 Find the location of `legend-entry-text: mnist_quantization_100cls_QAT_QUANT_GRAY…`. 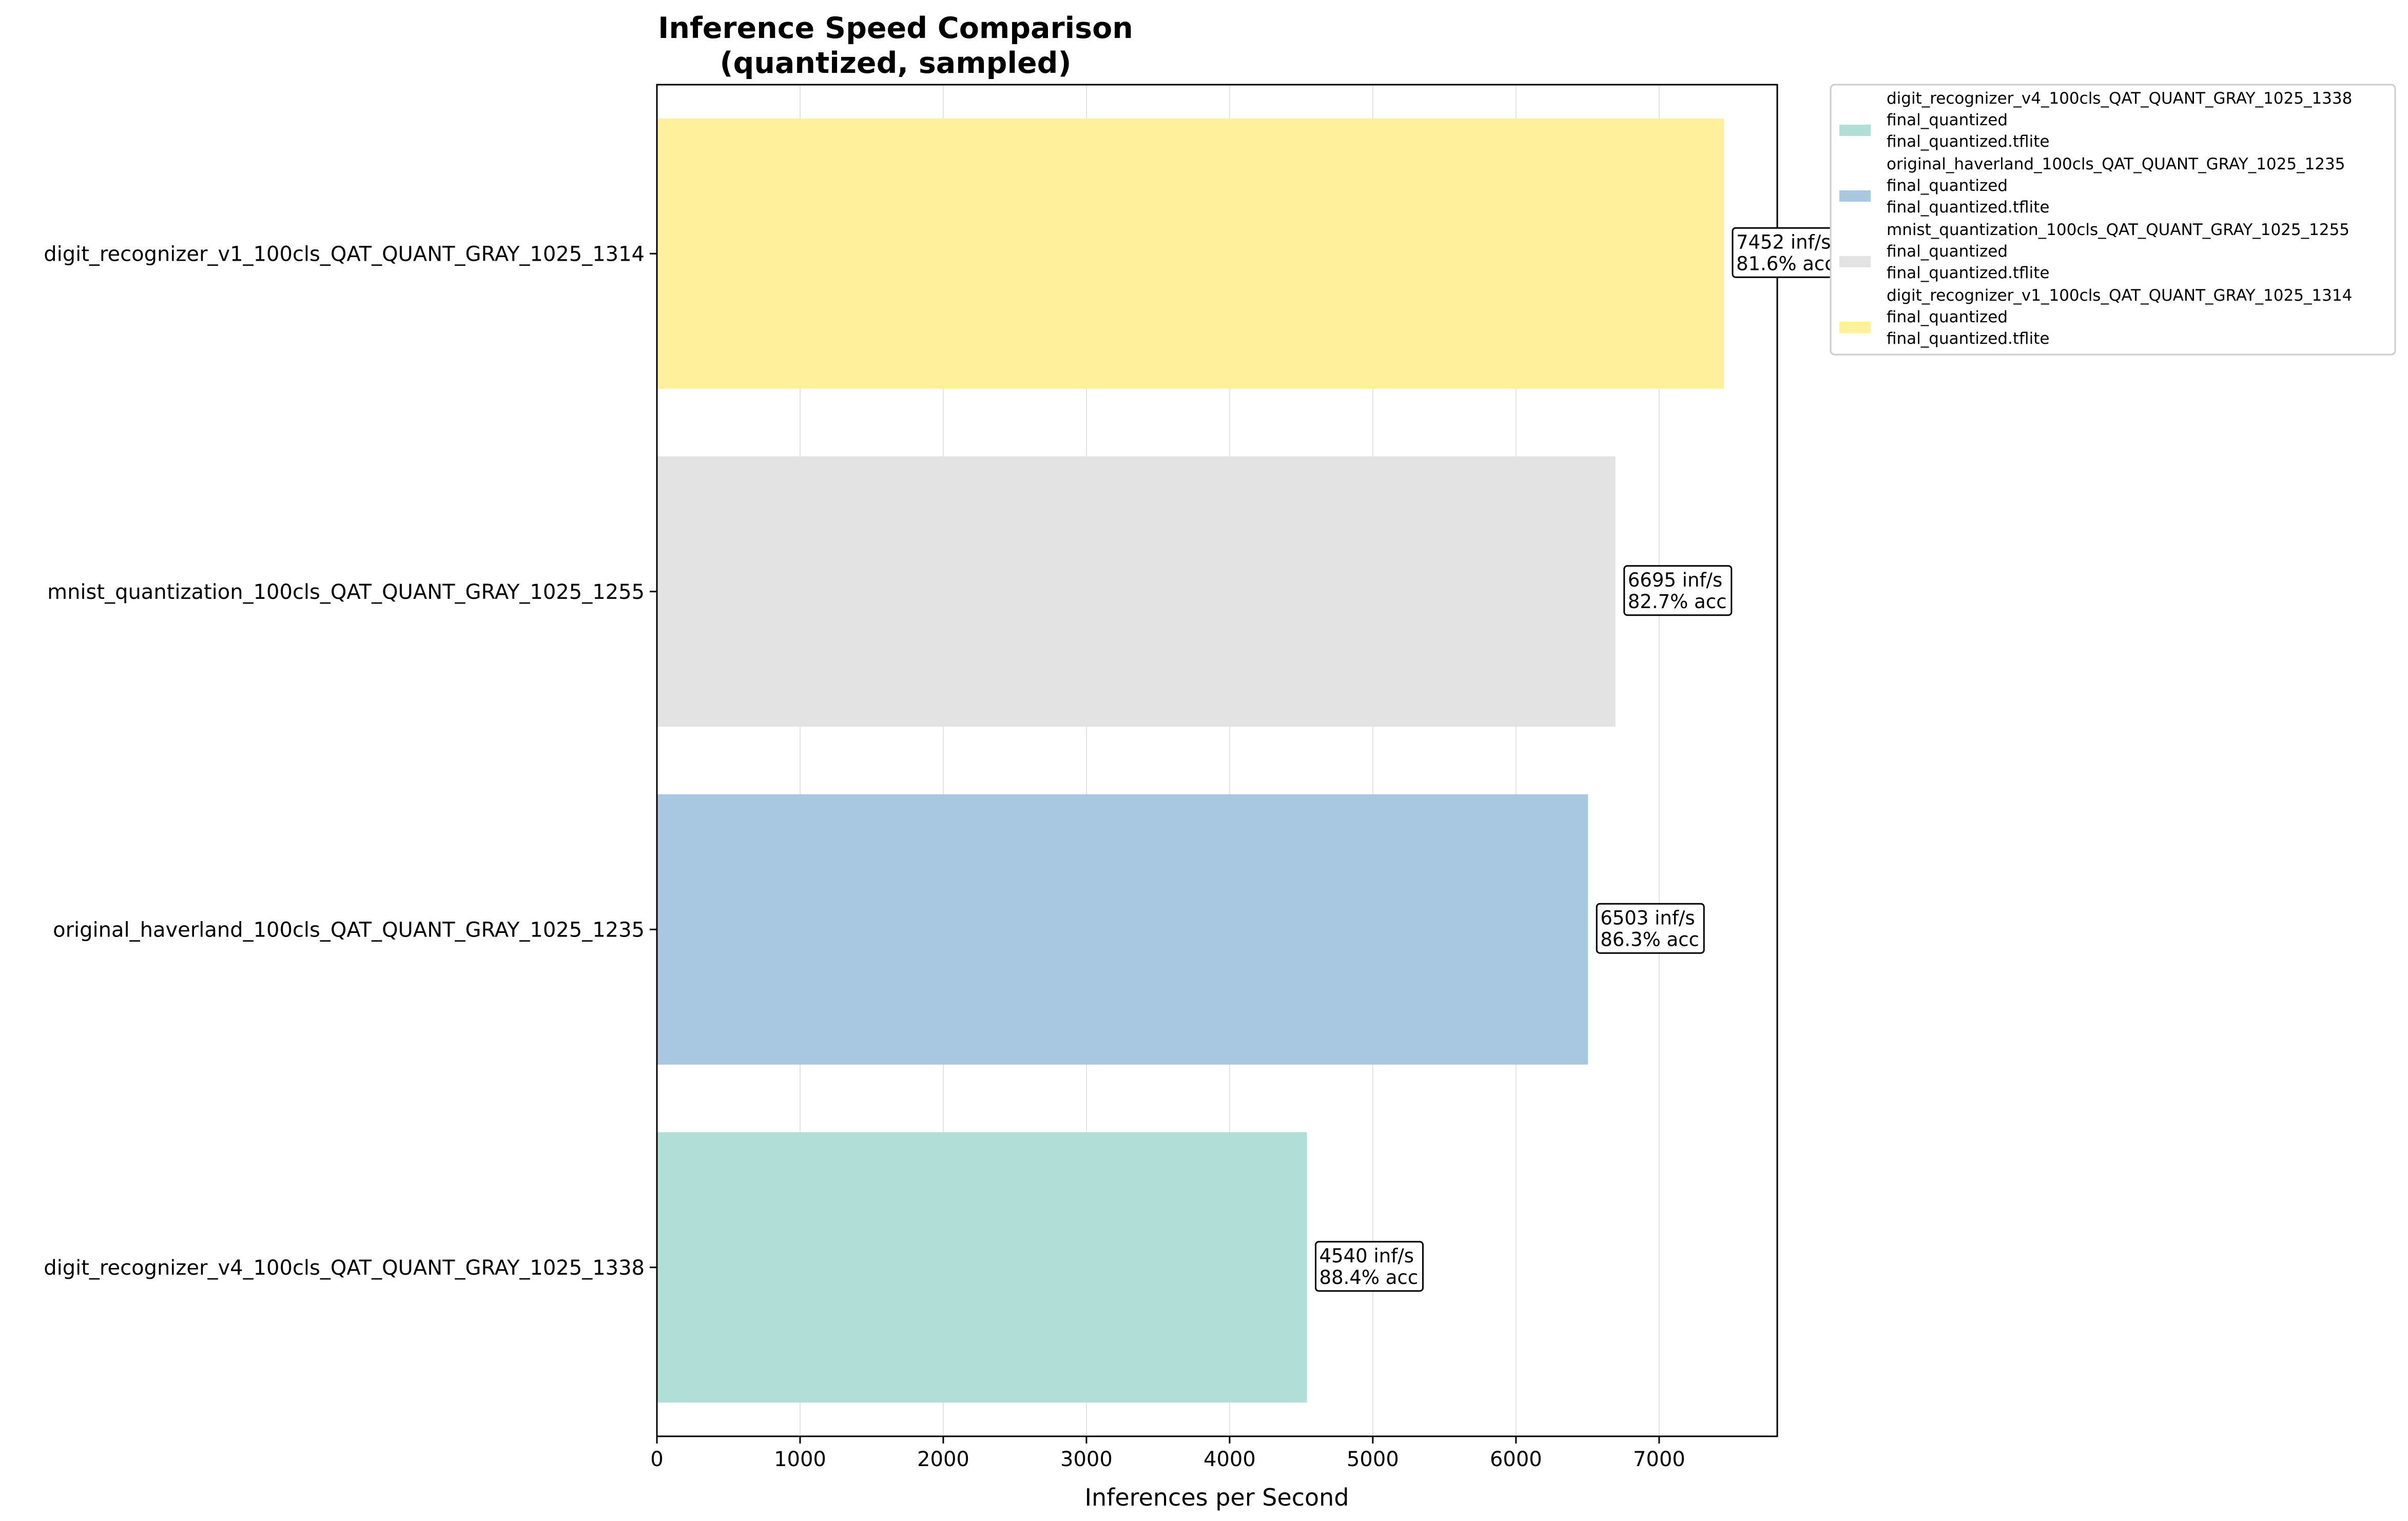

legend-entry-text: mnist_quantization_100cls_QAT_QUANT_GRAY… is located at coordinates (2118, 230).